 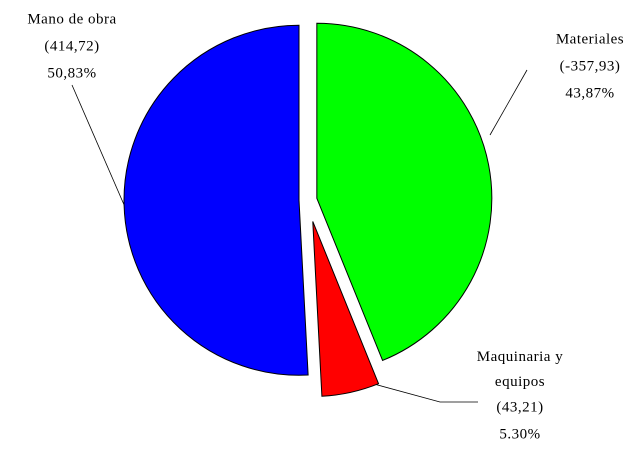 What do you see at coordinates (589, 93) in the screenshot?
I see `percent-label: 43,87%` at bounding box center [589, 93].